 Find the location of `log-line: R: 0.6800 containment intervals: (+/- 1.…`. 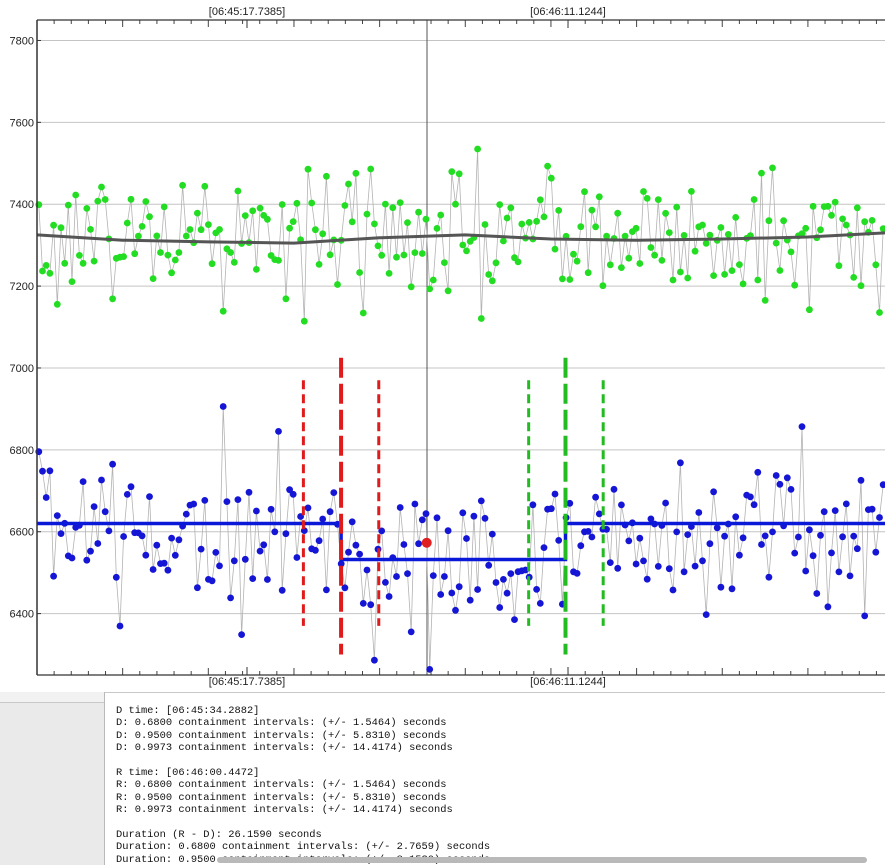

log-line: R: 0.6800 containment intervals: (+/- 1.… is located at coordinates (281, 785).